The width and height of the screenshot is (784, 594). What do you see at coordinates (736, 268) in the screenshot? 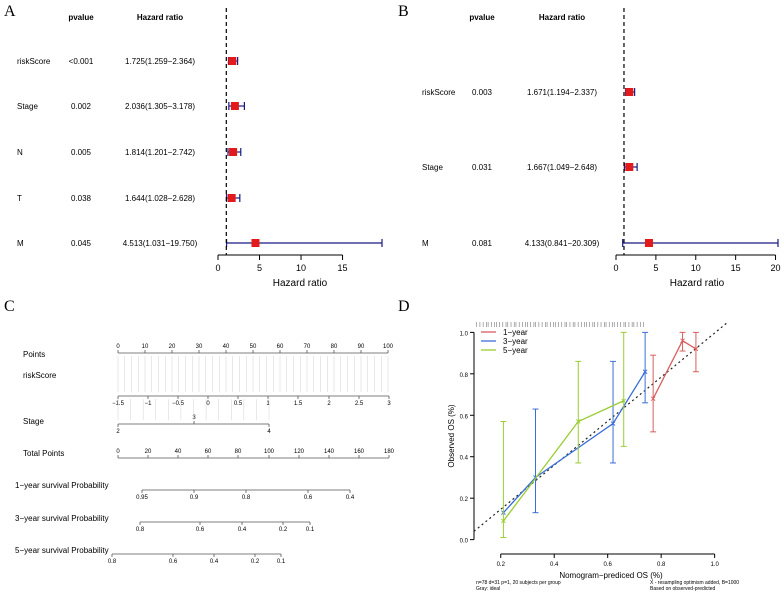
I see `x-tick-label: 15` at bounding box center [736, 268].